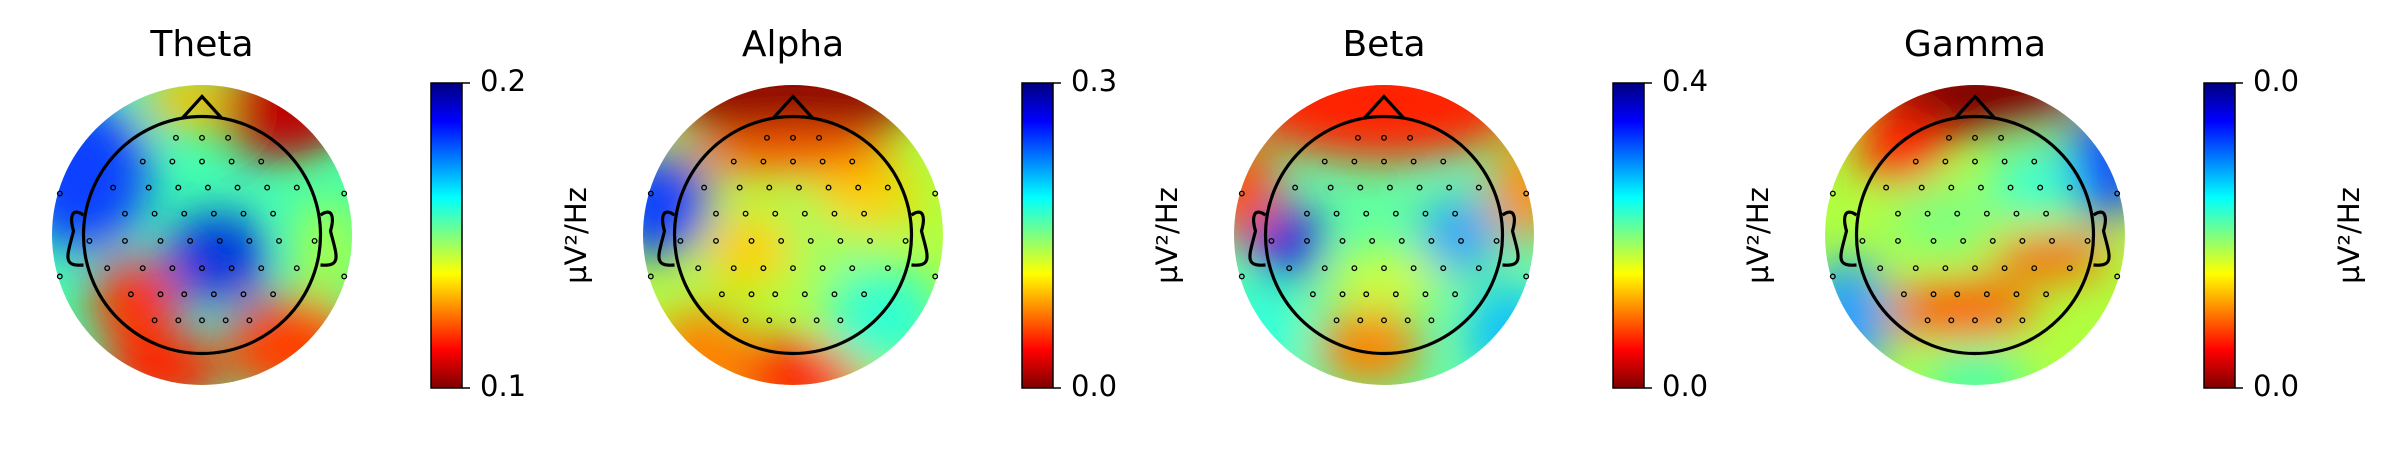 This screenshot has width=2400, height=450. What do you see at coordinates (2219, 235) in the screenshot?
I see `colorbar` at bounding box center [2219, 235].